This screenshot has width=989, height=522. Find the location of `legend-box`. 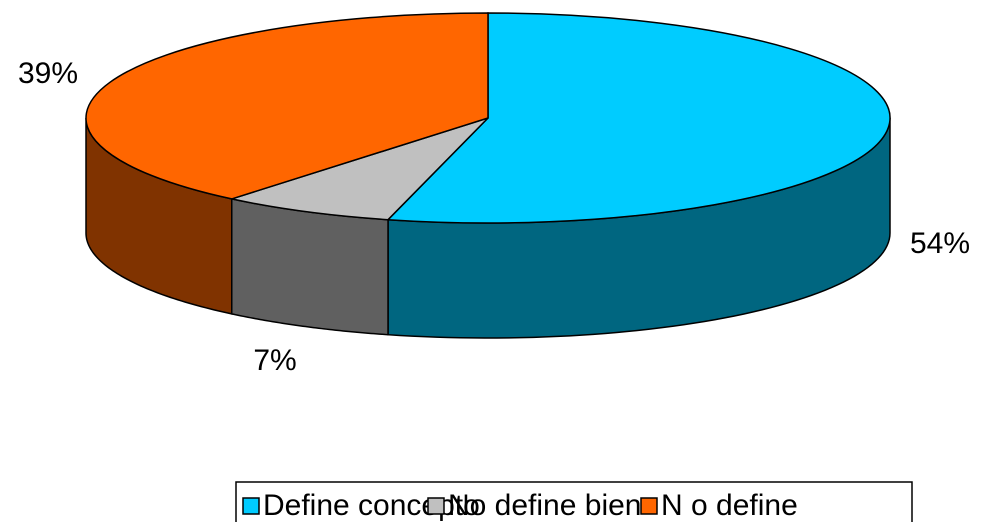

legend-box is located at coordinates (574, 501).